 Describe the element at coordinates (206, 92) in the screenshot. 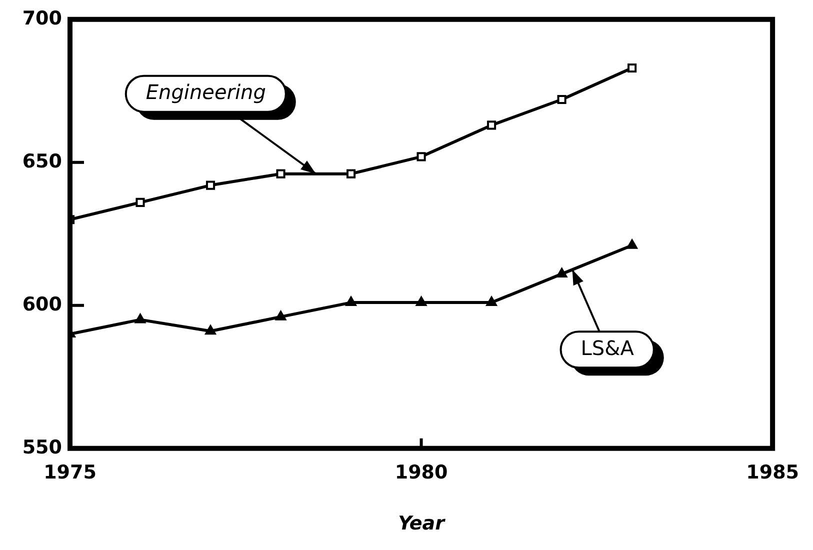

I see `text: Engineering` at that location.